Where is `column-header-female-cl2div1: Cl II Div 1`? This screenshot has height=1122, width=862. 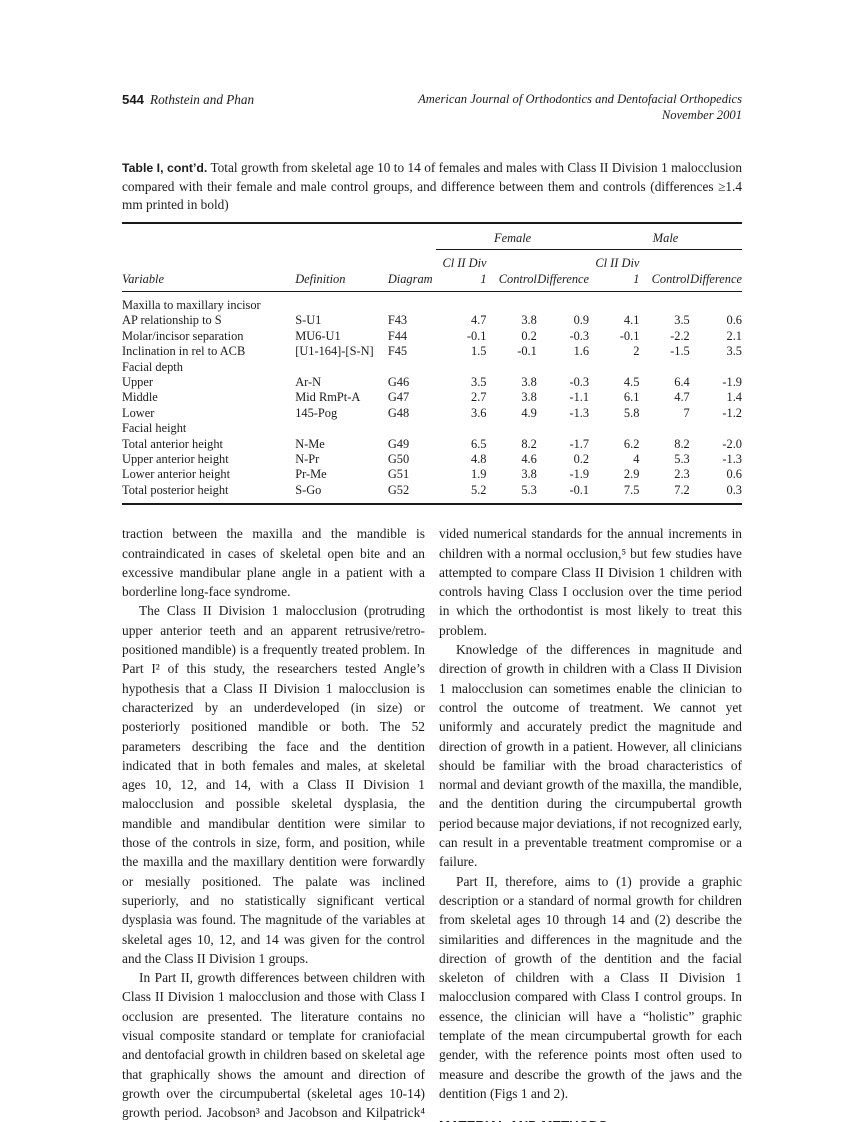 column-header-female-cl2div1: Cl II Div 1 is located at coordinates (461, 271).